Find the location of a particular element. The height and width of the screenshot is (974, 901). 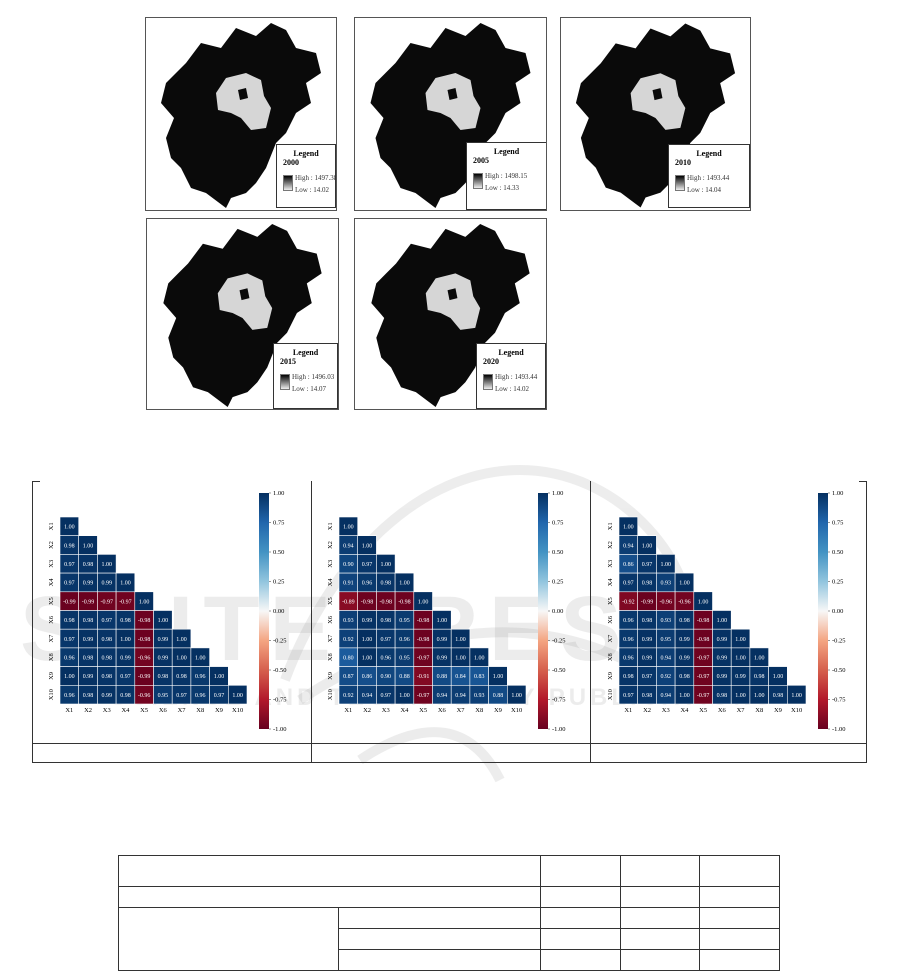

heatmap-row-label: X5 is located at coordinates (51, 601).